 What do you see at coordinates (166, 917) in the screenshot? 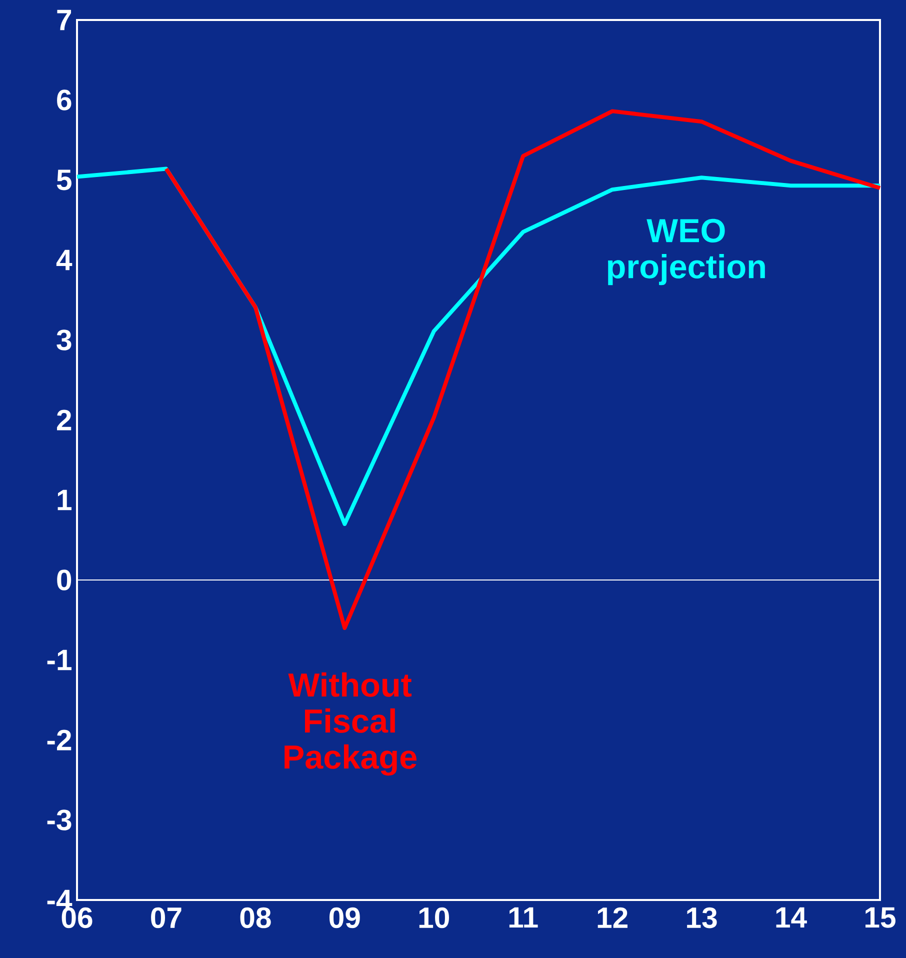
I see `x-tick-label: 07` at bounding box center [166, 917].